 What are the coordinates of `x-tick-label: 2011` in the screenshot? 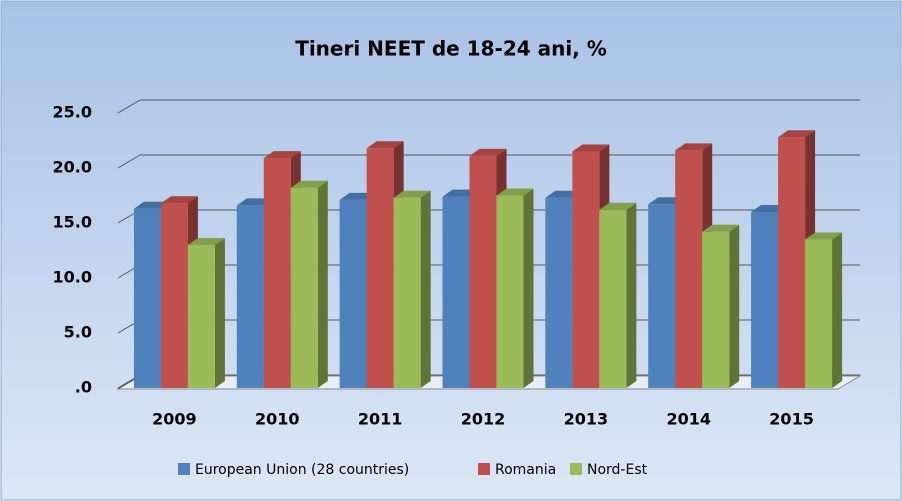 It's located at (380, 419).